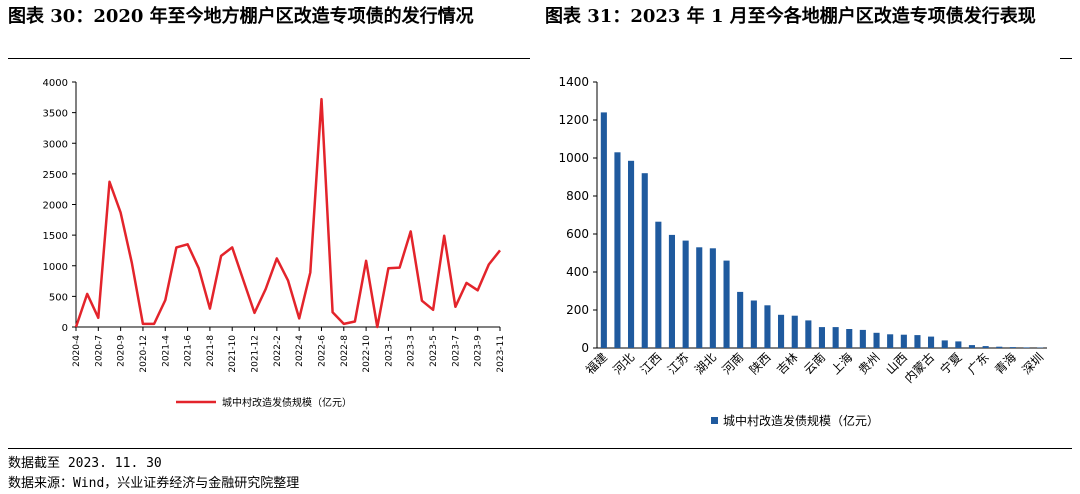 Image resolution: width=1080 pixels, height=494 pixels. What do you see at coordinates (55, 175) in the screenshot?
I see `y-tick-label: 2500` at bounding box center [55, 175].